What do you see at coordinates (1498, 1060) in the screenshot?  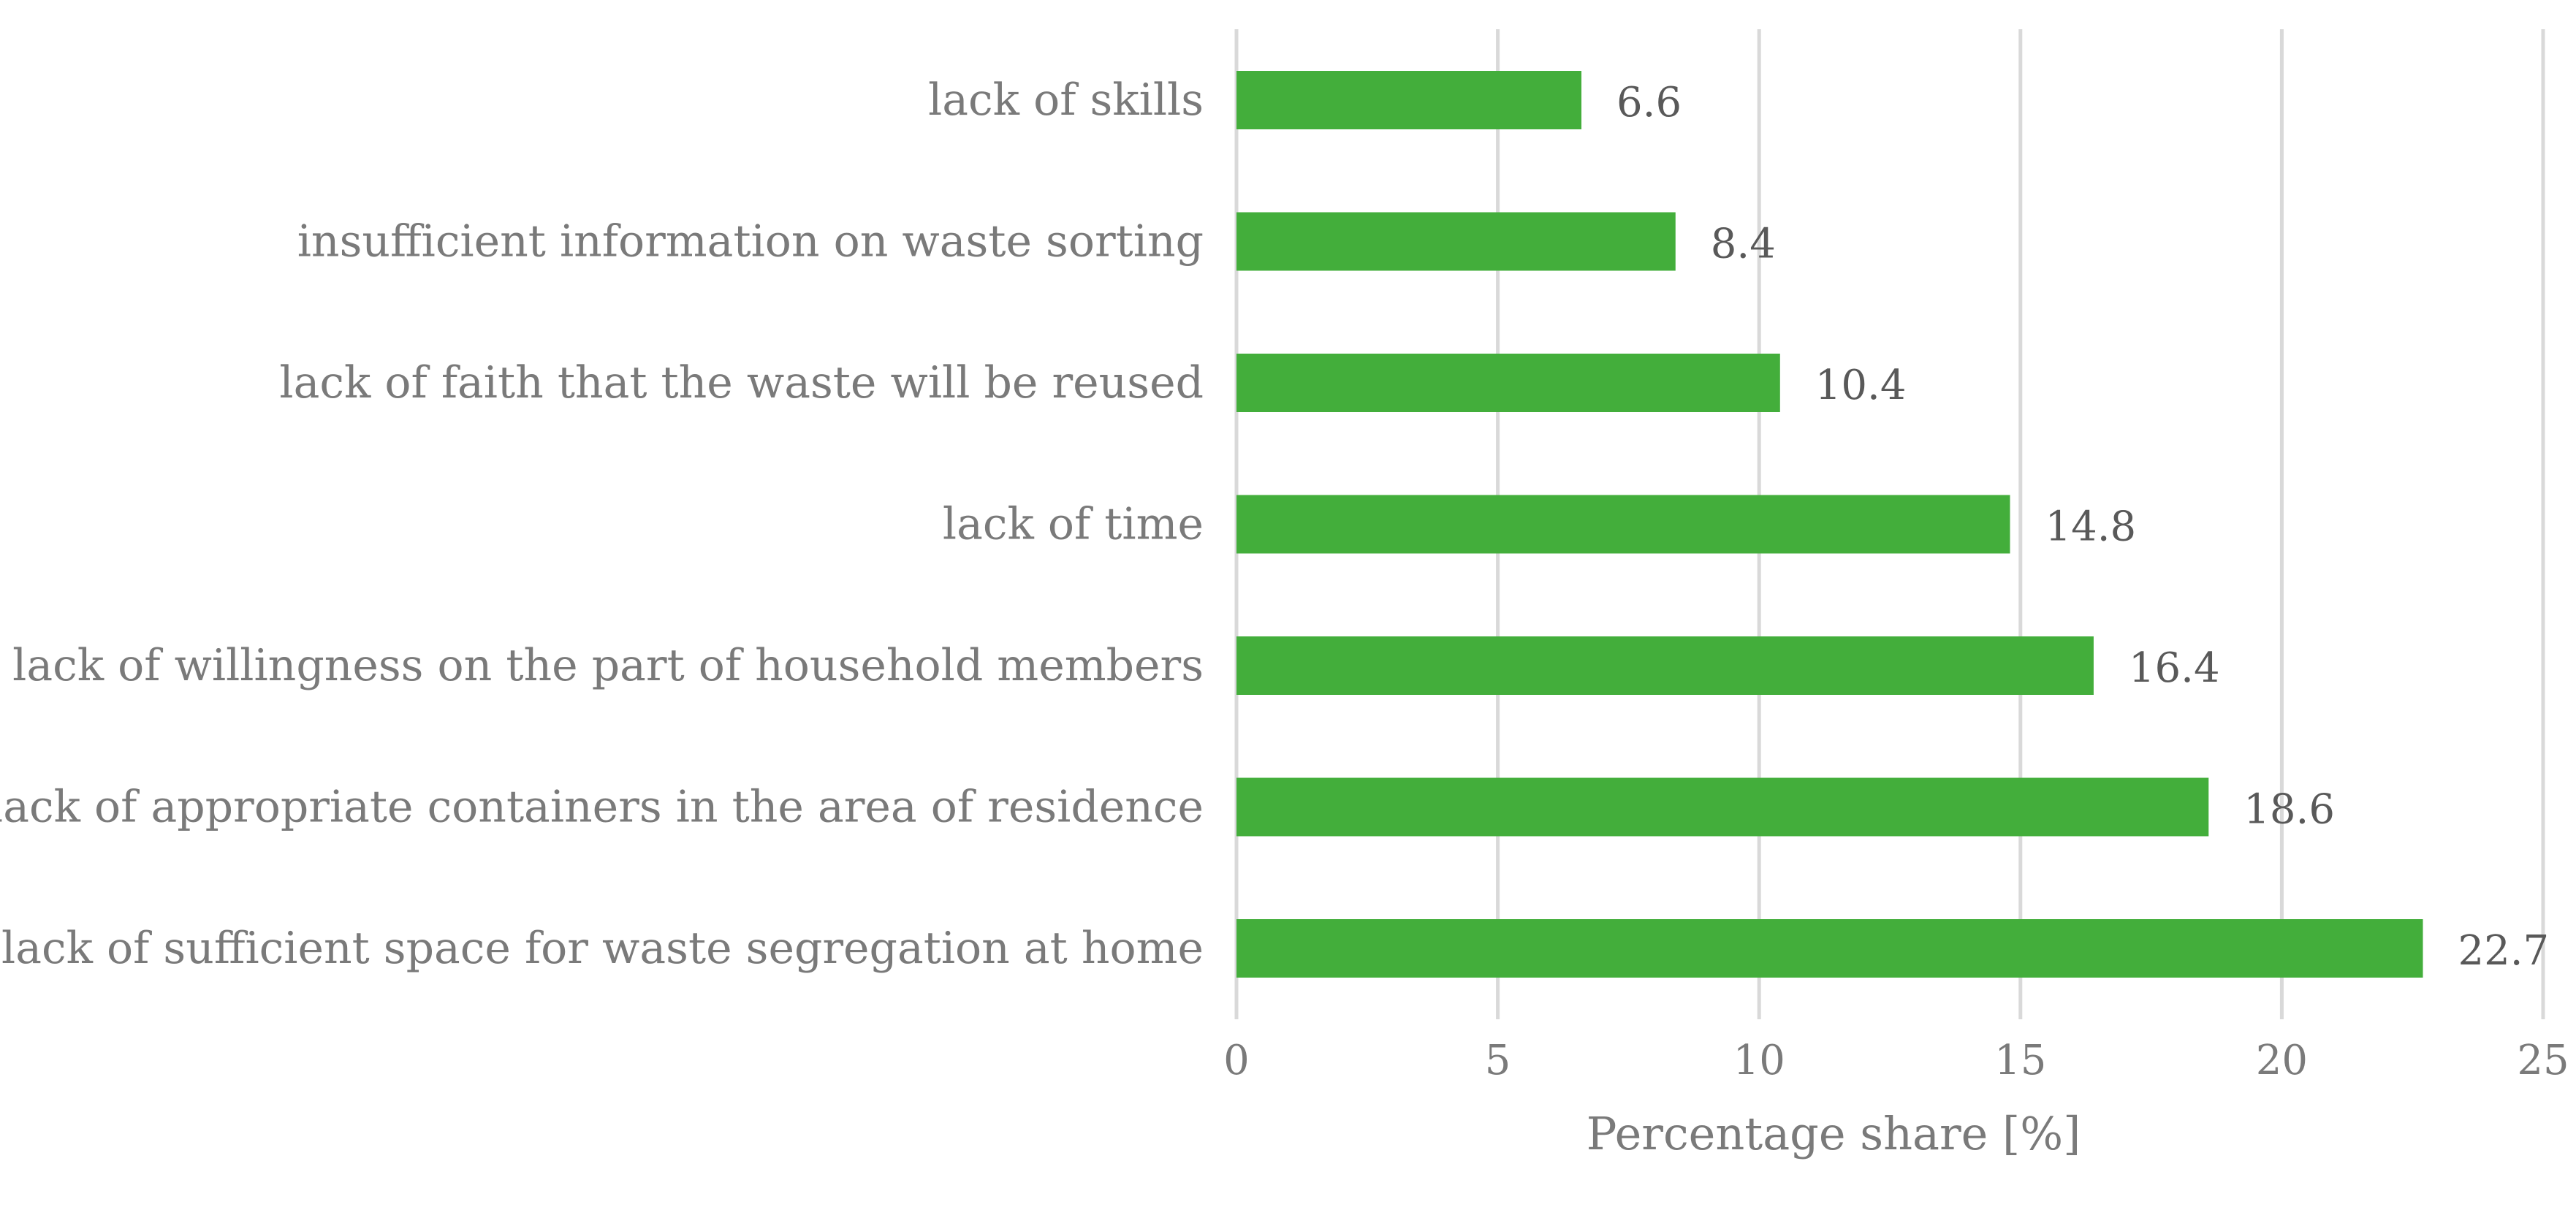 I see `x-tick-label: 5` at bounding box center [1498, 1060].